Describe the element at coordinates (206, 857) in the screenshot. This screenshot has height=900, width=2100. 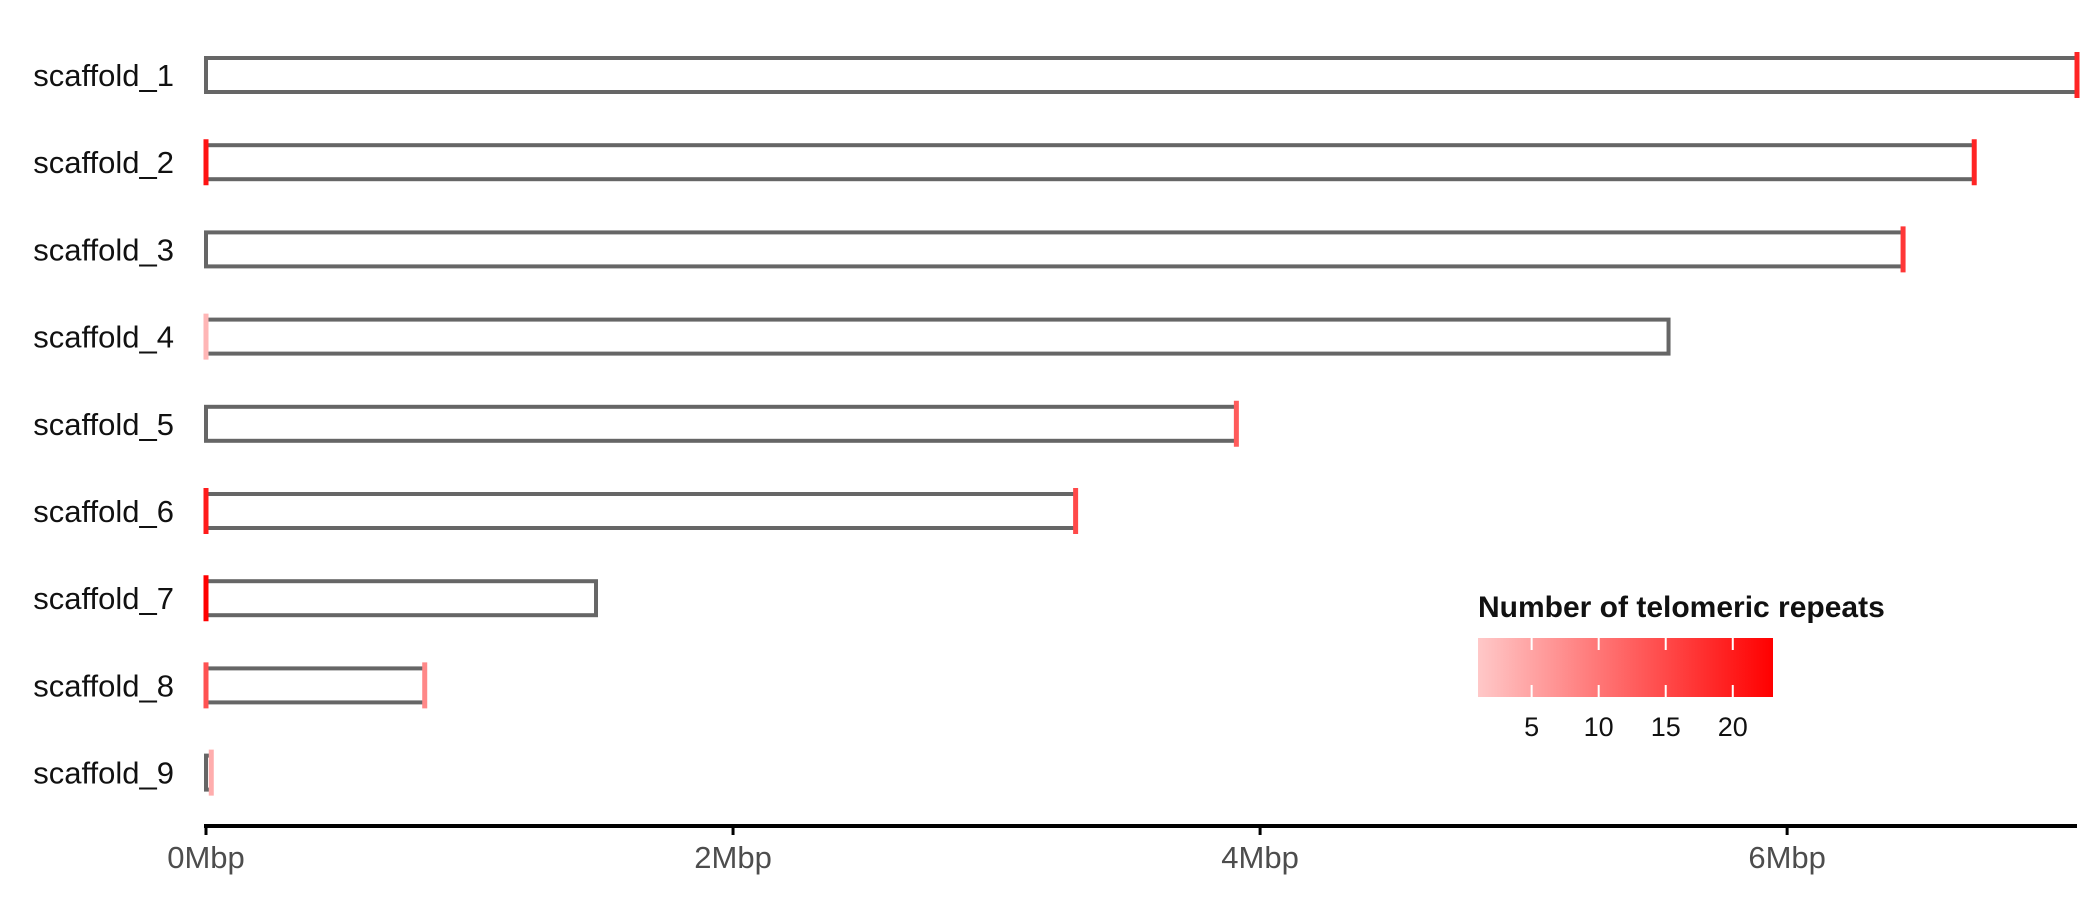
I see `x-tick-label: 0Mbp` at that location.